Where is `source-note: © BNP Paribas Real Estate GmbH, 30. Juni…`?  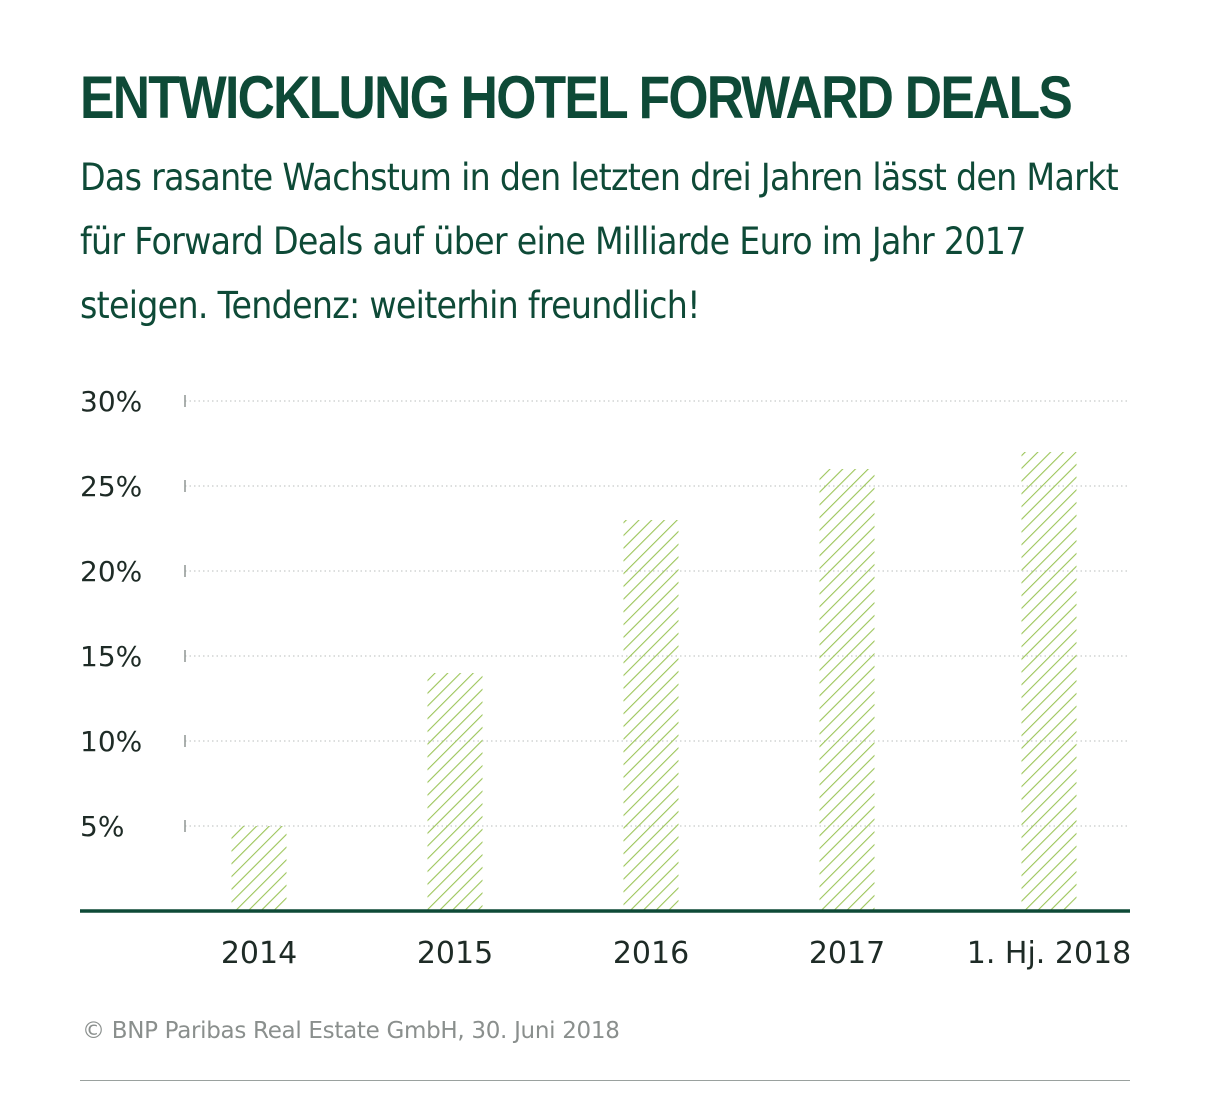
source-note: © BNP Paribas Real Estate GmbH, 30. Juni… is located at coordinates (351, 1031).